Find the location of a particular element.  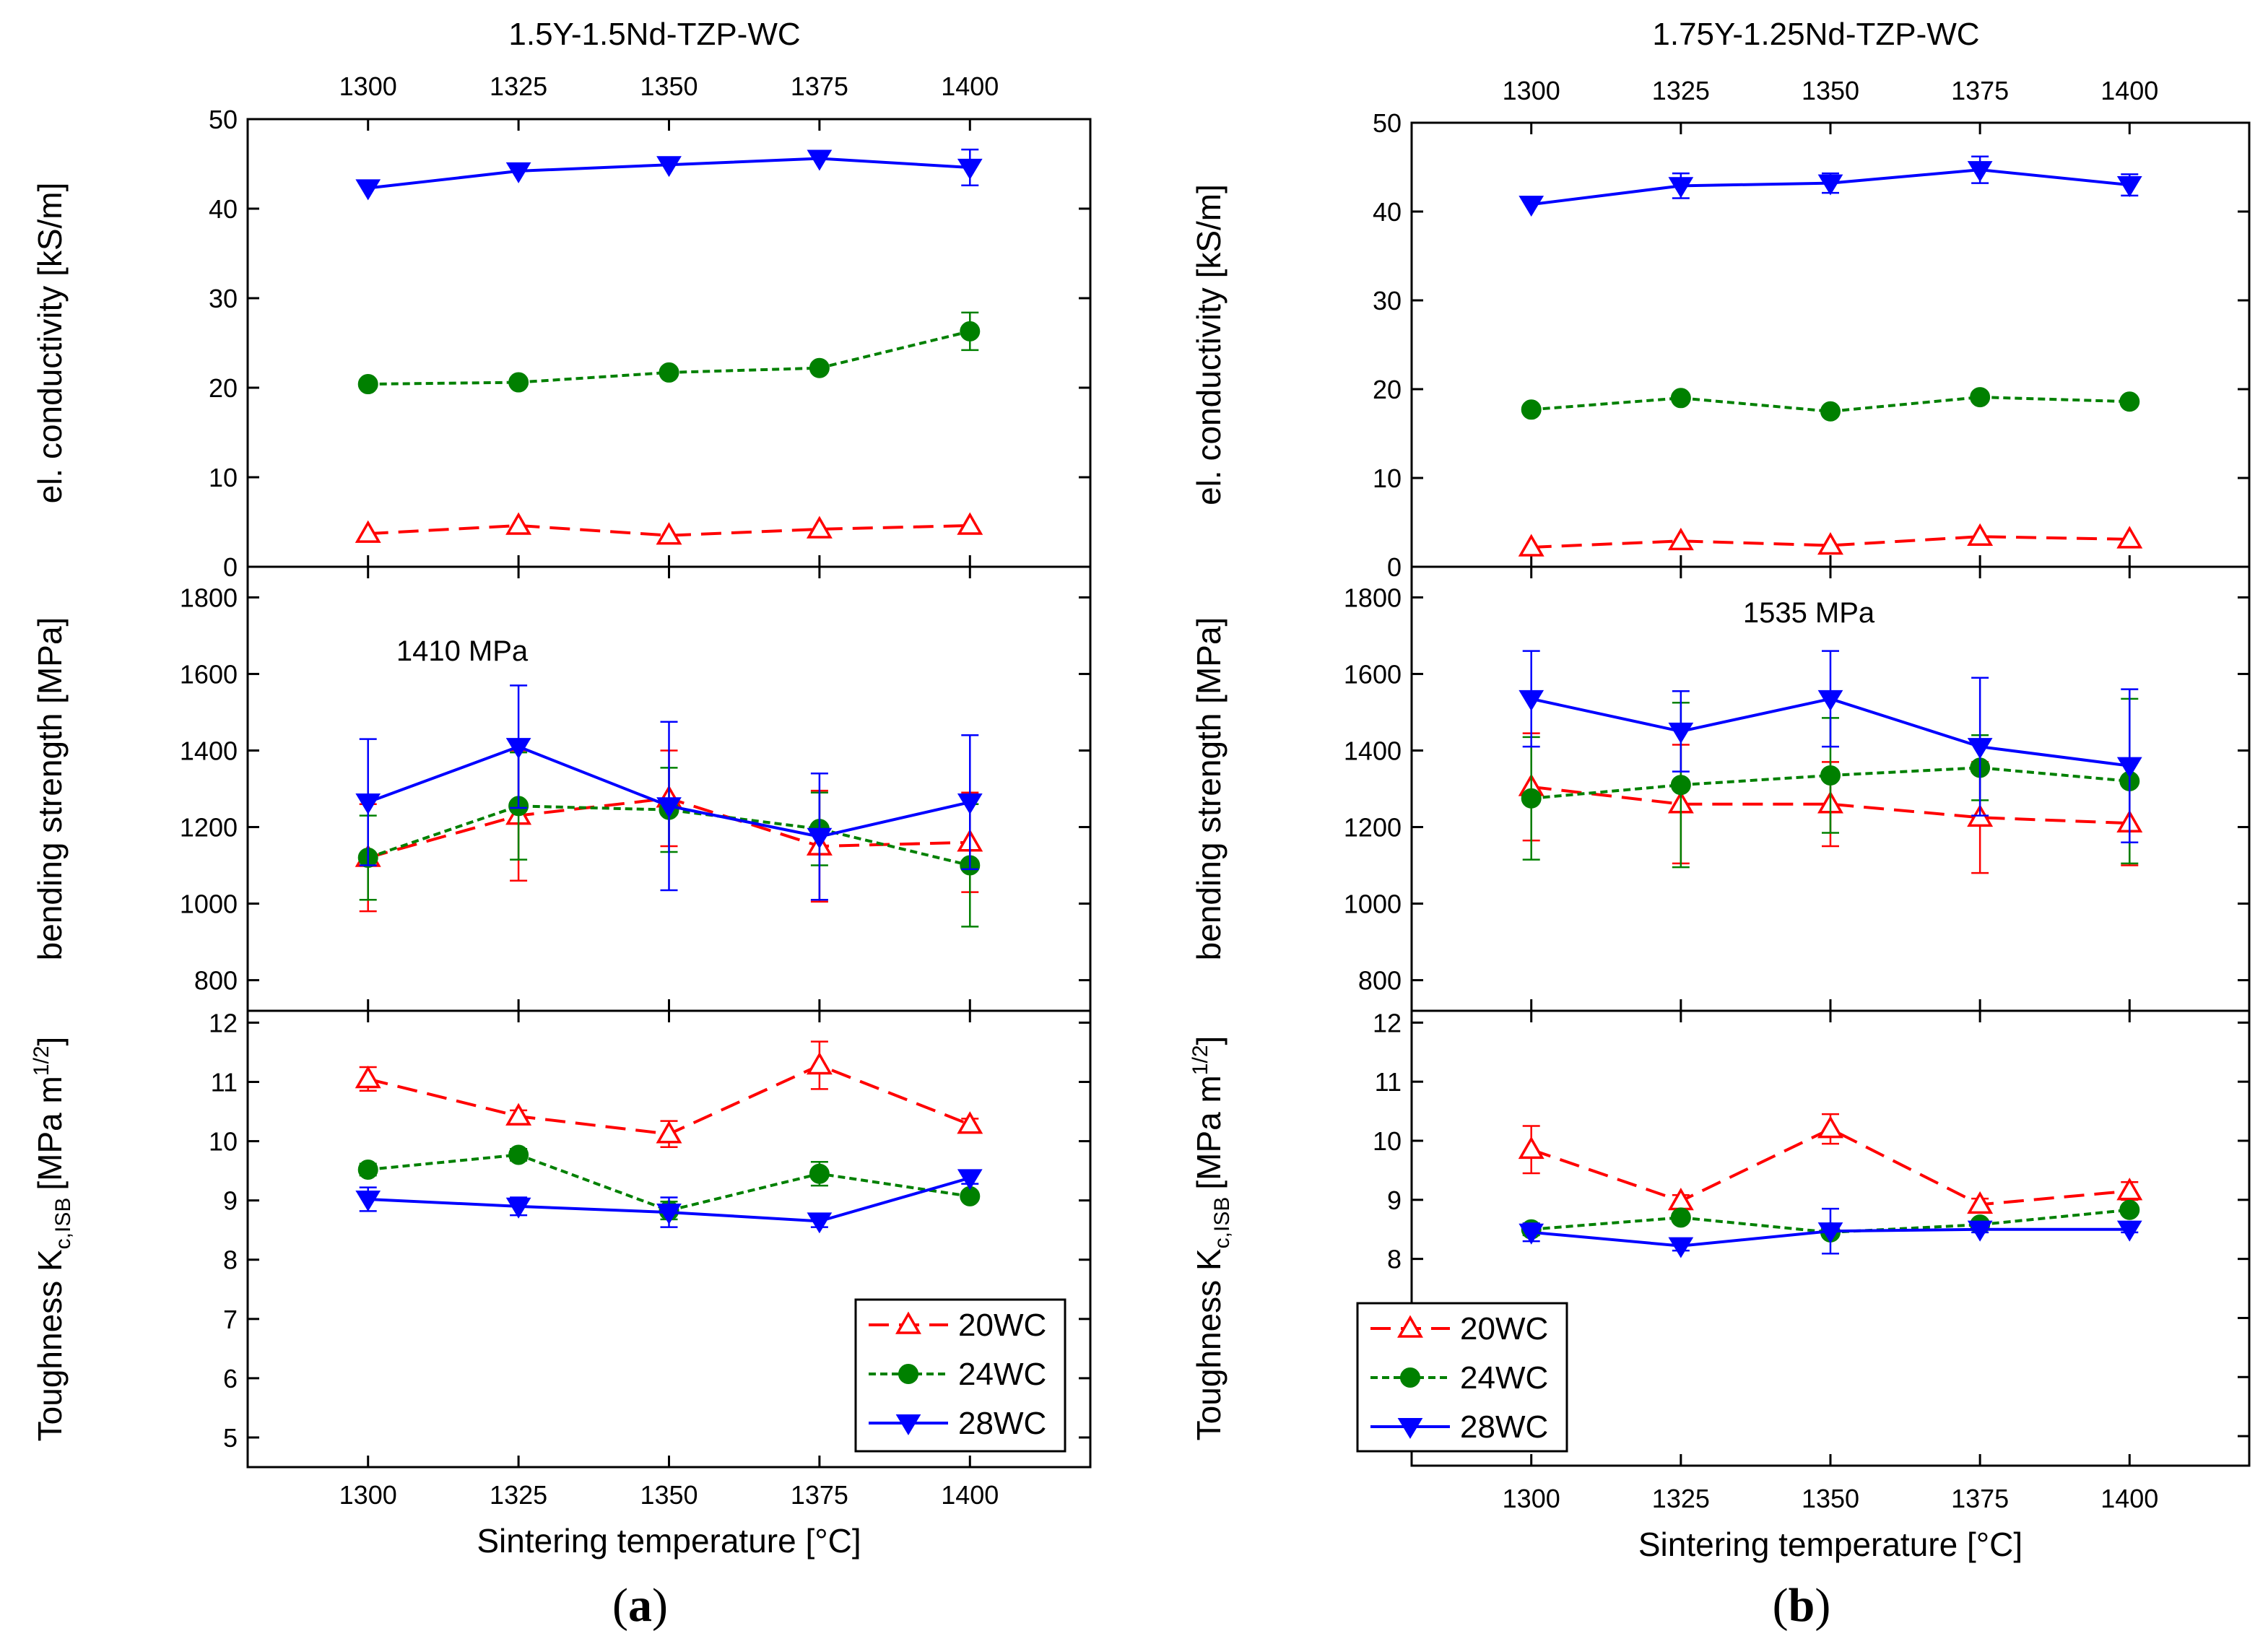

y-tick-label: 11 is located at coordinates (224, 1082).